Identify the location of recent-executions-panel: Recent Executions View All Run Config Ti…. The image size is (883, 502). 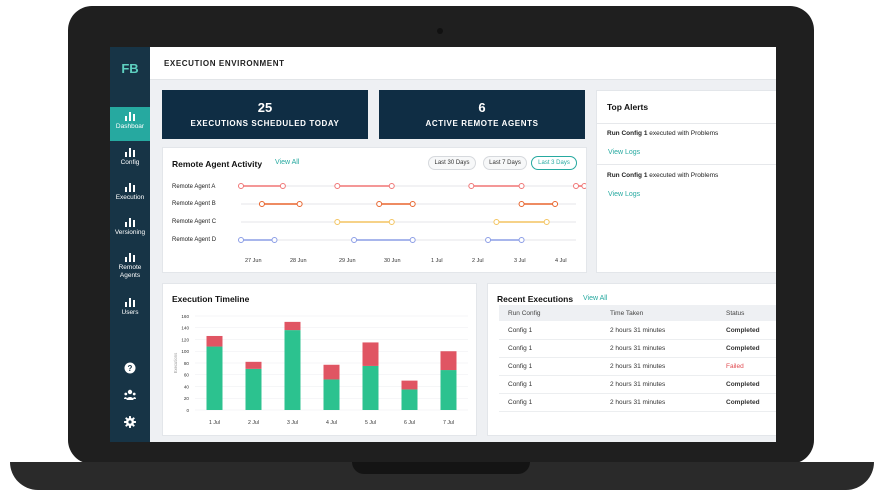
(631, 359).